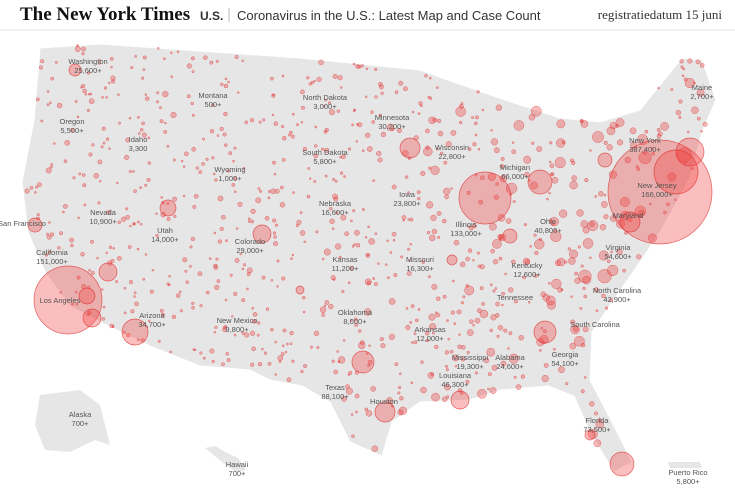 The height and width of the screenshot is (490, 735). What do you see at coordinates (230, 178) in the screenshot?
I see `state-count: 1,000+` at bounding box center [230, 178].